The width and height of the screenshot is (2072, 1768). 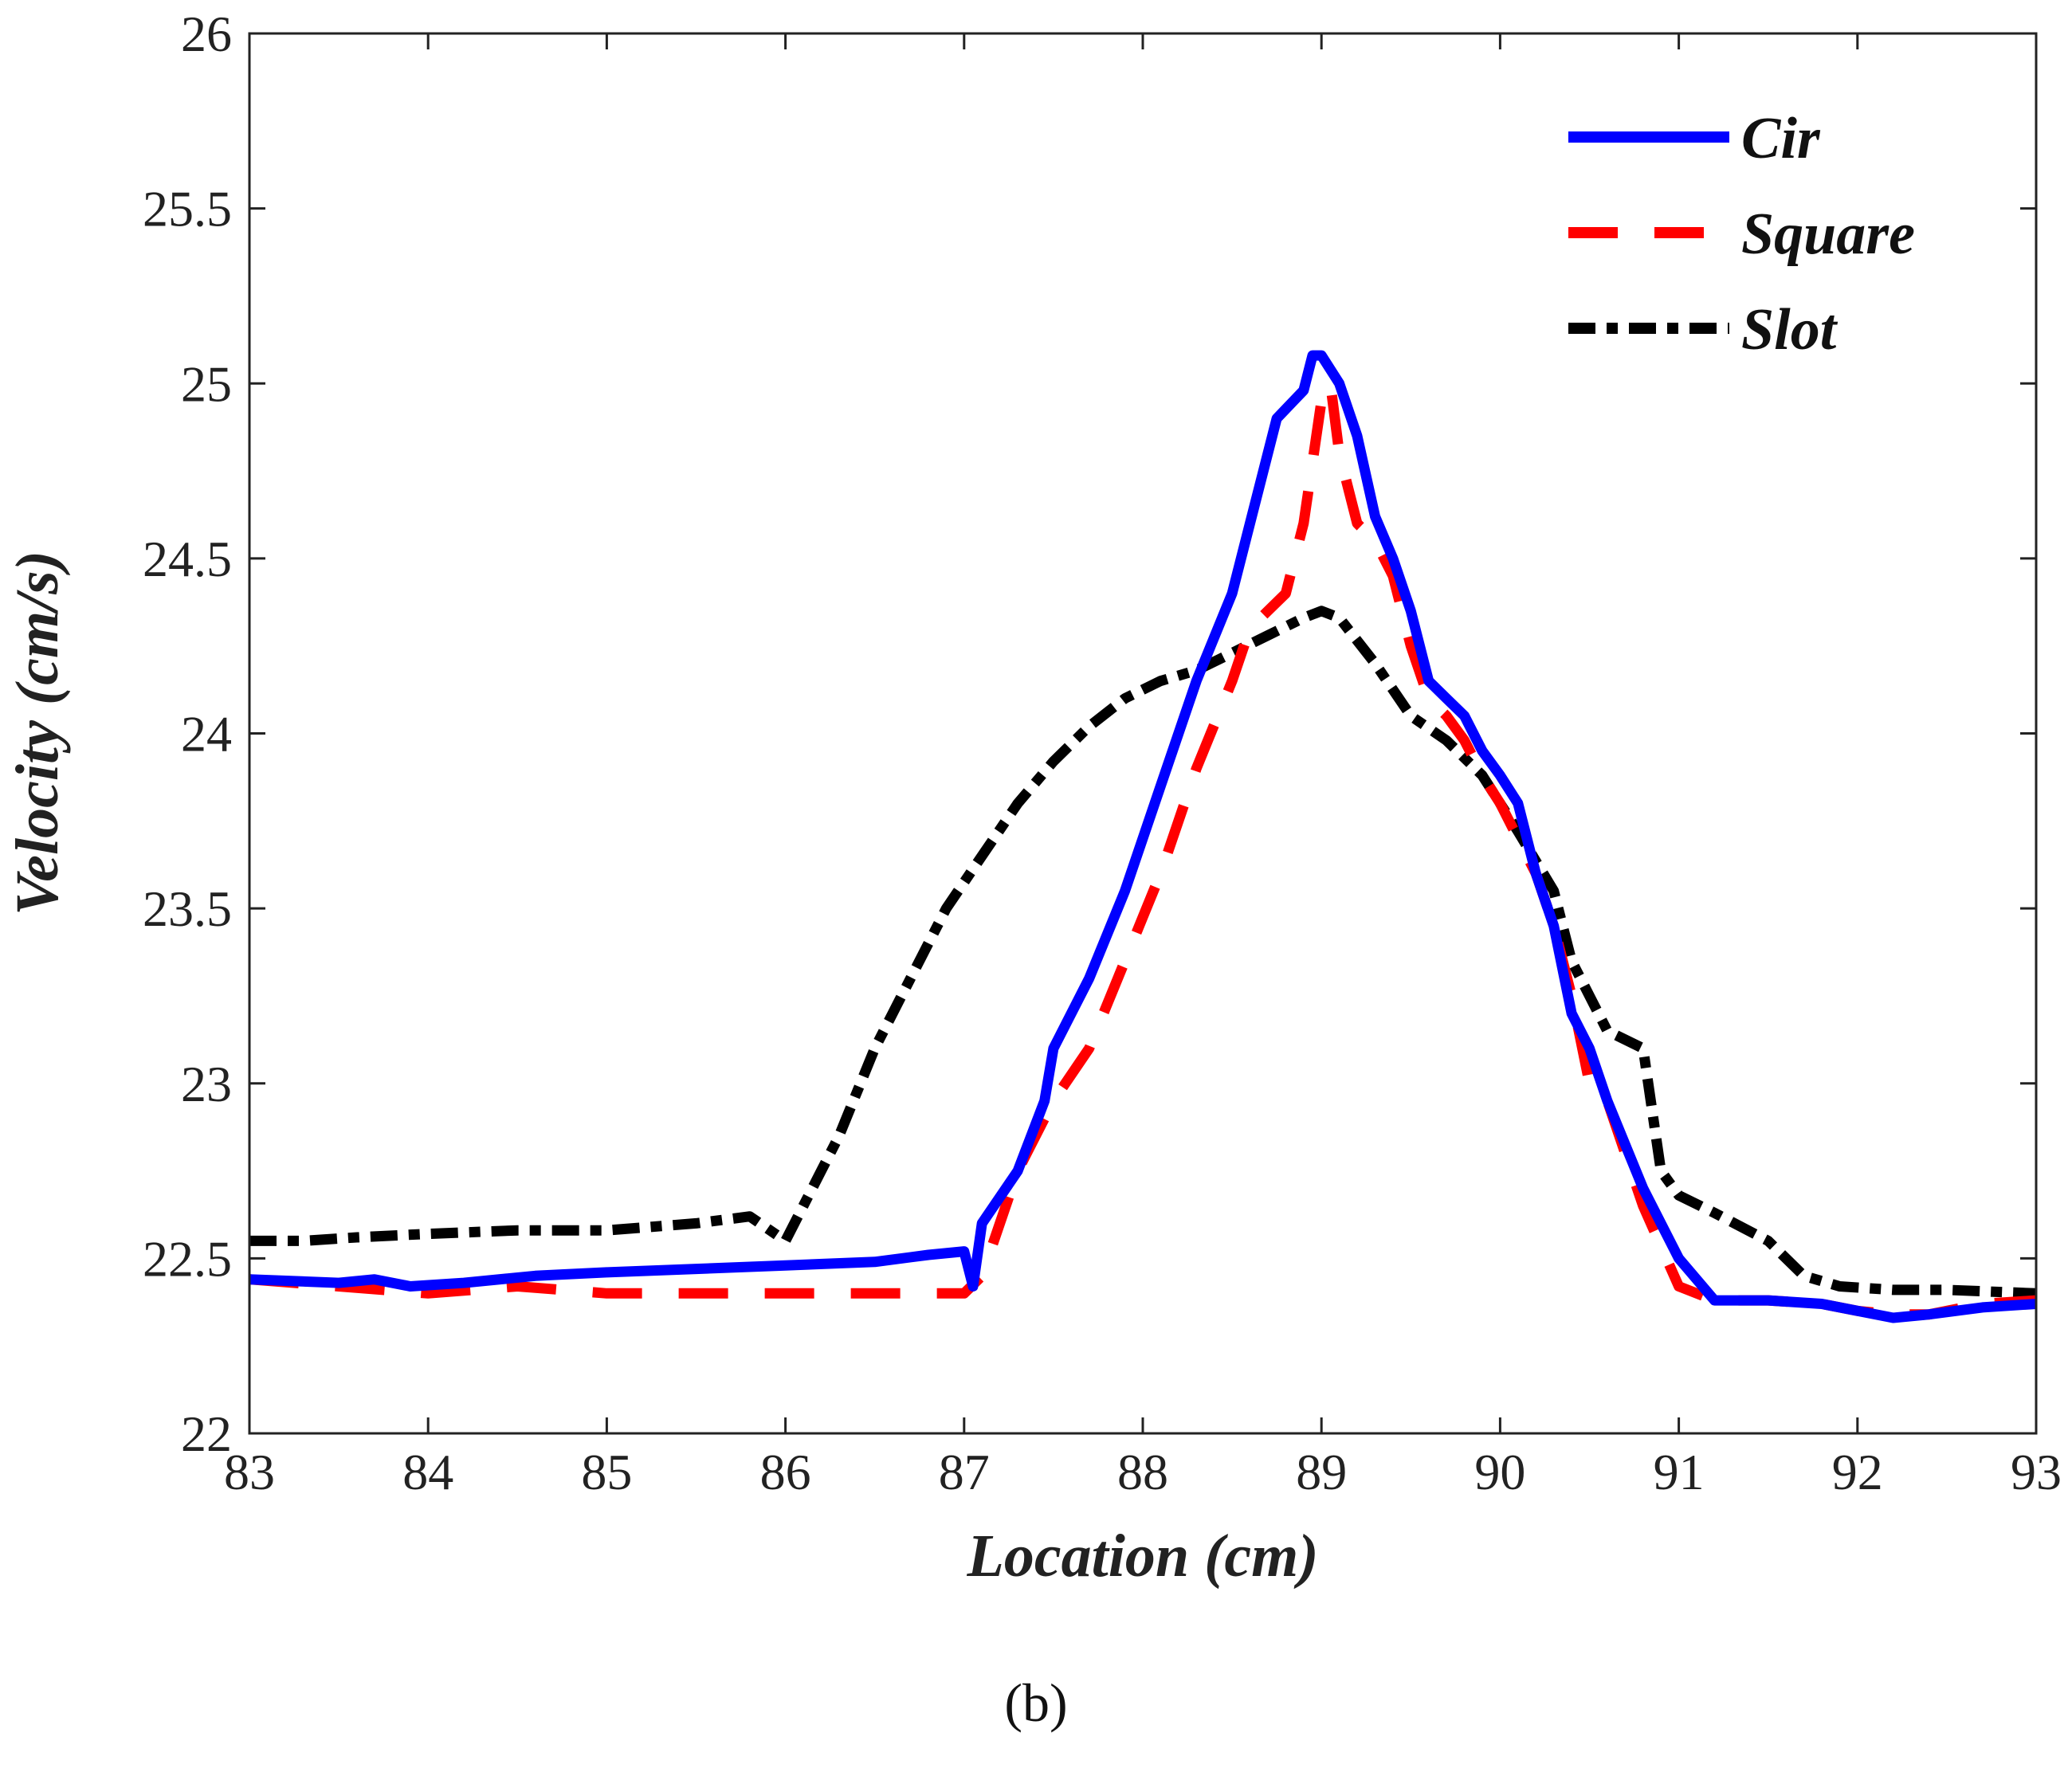 What do you see at coordinates (187, 209) in the screenshot?
I see `y-tick-label: 25.5` at bounding box center [187, 209].